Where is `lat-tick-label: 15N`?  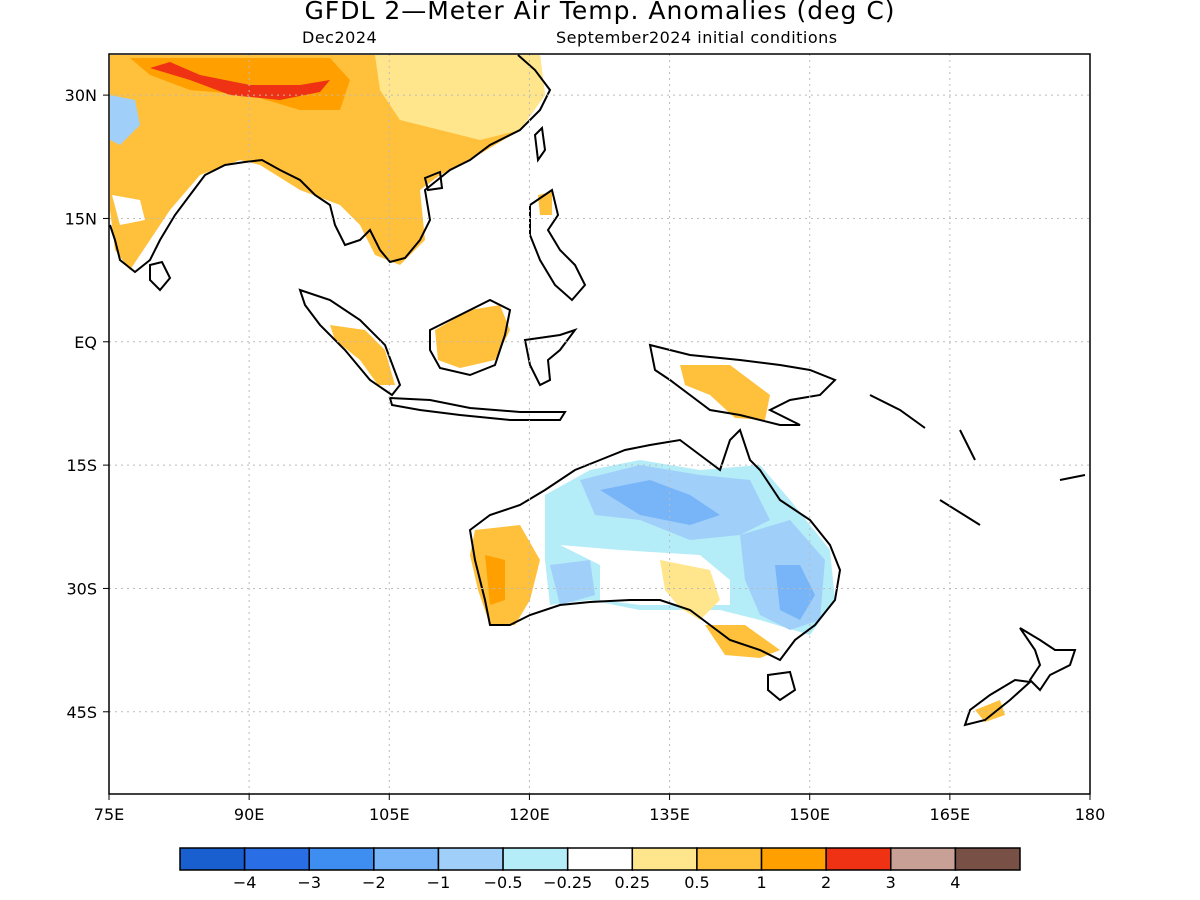
lat-tick-label: 15N is located at coordinates (81, 218).